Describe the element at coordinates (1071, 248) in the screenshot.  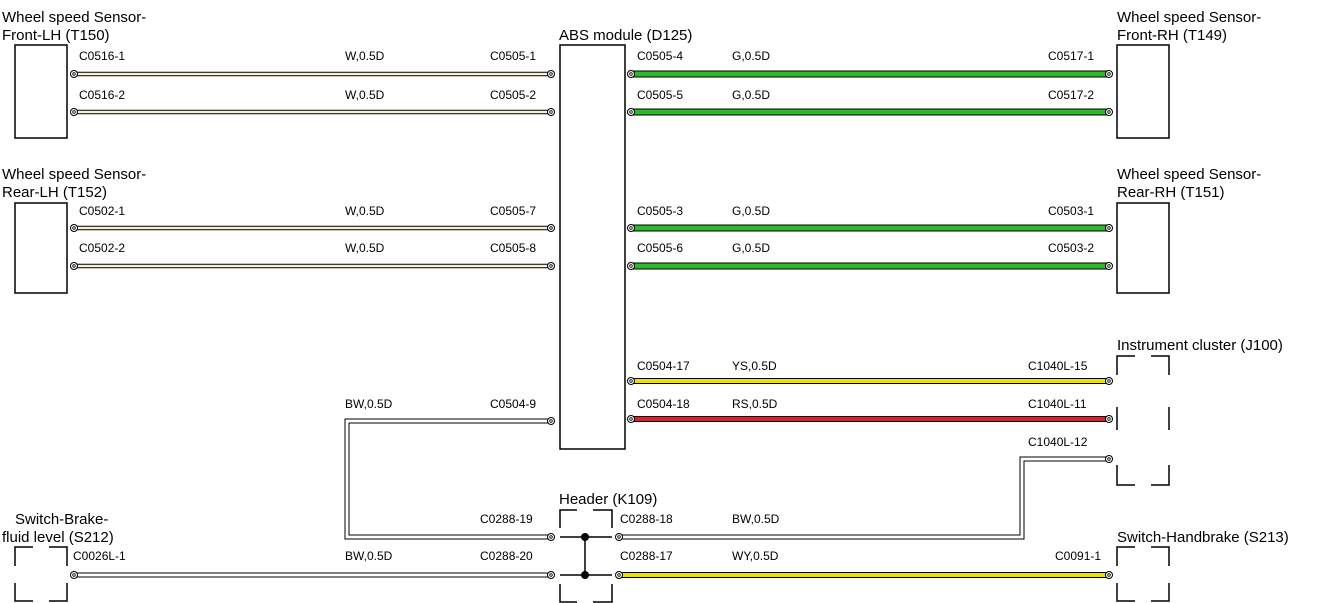
I see `pin-label: C0503-2` at that location.